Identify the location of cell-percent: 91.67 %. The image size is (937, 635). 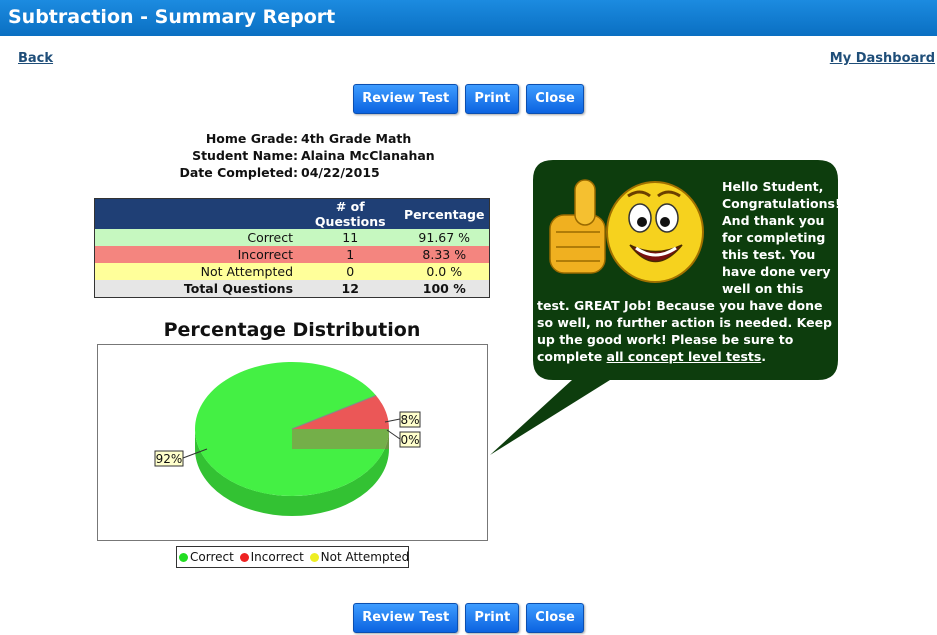
(444, 237).